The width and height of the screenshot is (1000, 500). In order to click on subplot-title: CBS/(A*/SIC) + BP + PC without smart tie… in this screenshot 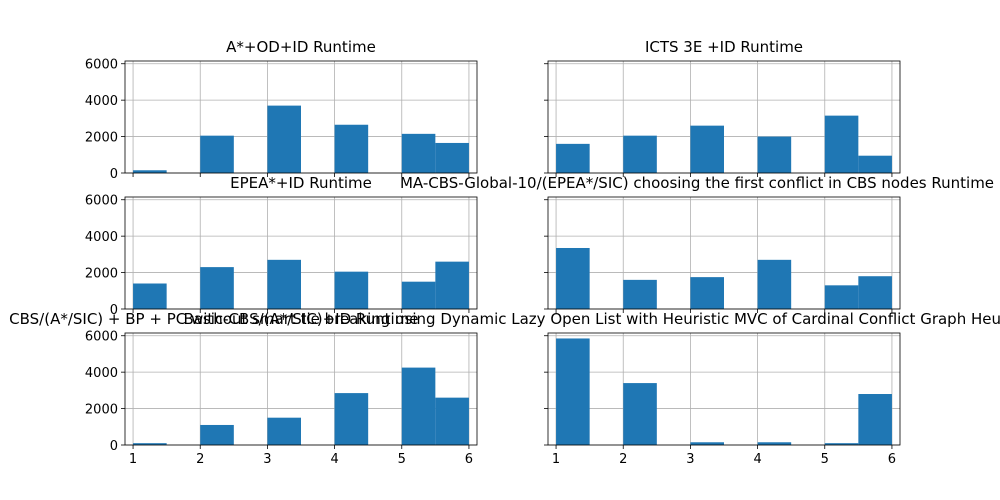, I will do `click(504, 319)`.